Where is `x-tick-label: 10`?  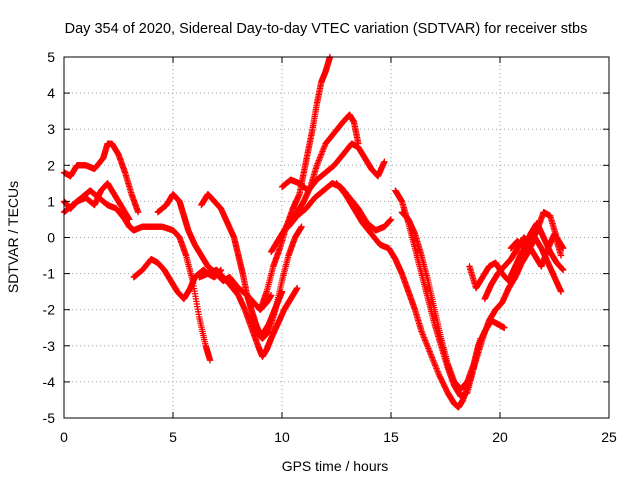
x-tick-label: 10 is located at coordinates (282, 437).